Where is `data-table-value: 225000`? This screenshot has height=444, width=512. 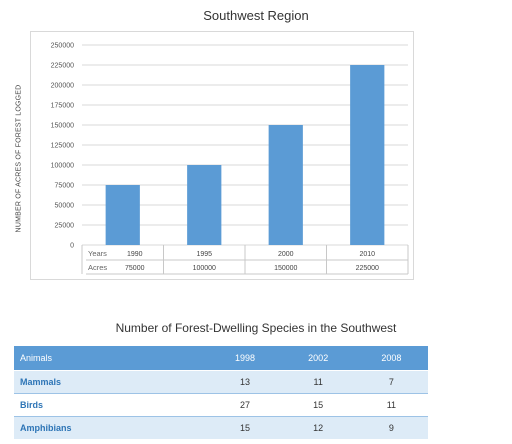 data-table-value: 225000 is located at coordinates (367, 268).